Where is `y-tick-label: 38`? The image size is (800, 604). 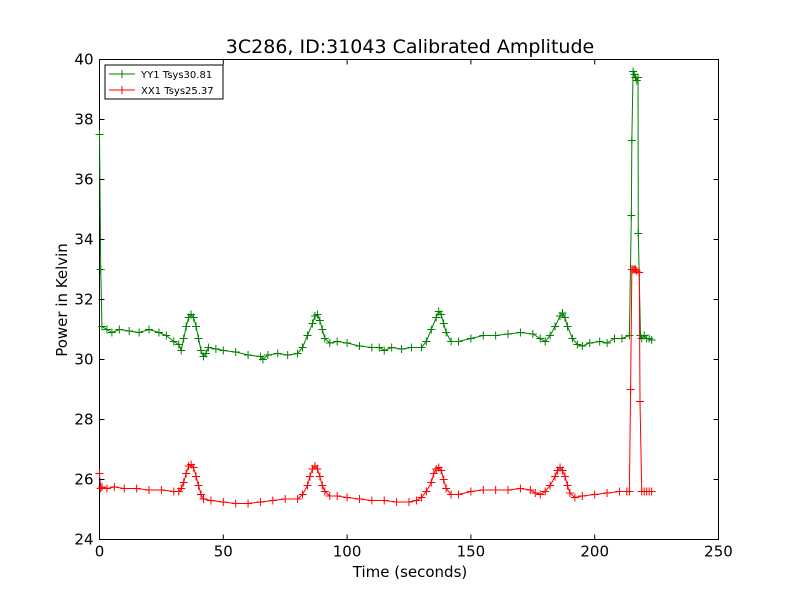
y-tick-label: 38 is located at coordinates (83, 120).